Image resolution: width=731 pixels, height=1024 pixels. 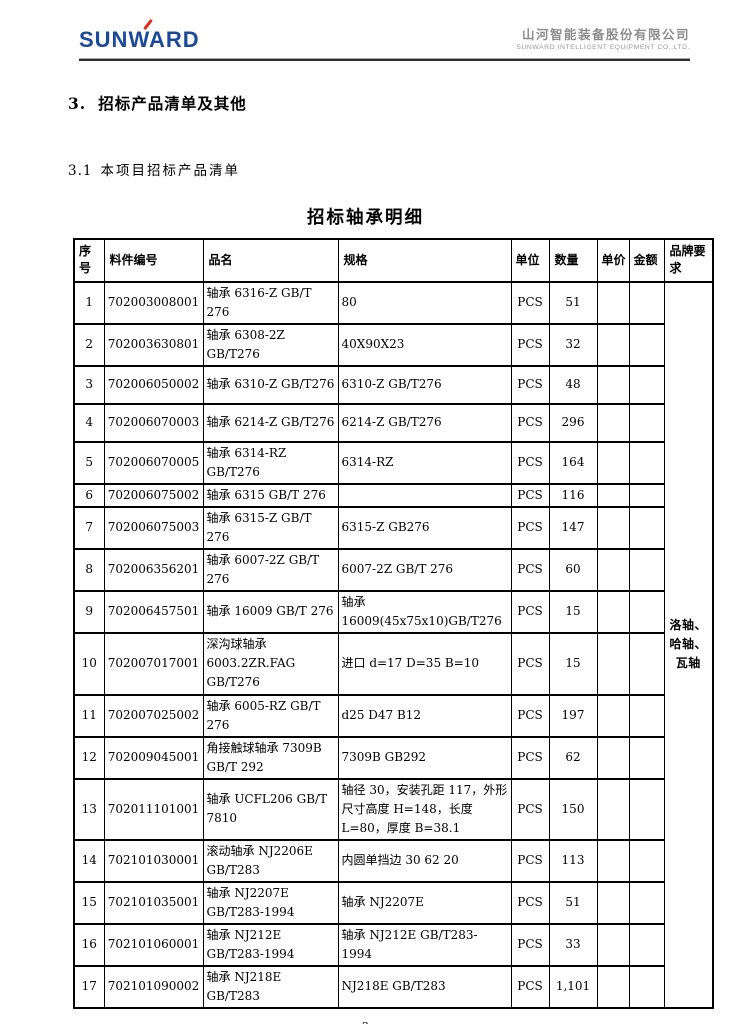 What do you see at coordinates (270, 986) in the screenshot?
I see `table-cell-name: 轴承 NJ218E GB/T283` at bounding box center [270, 986].